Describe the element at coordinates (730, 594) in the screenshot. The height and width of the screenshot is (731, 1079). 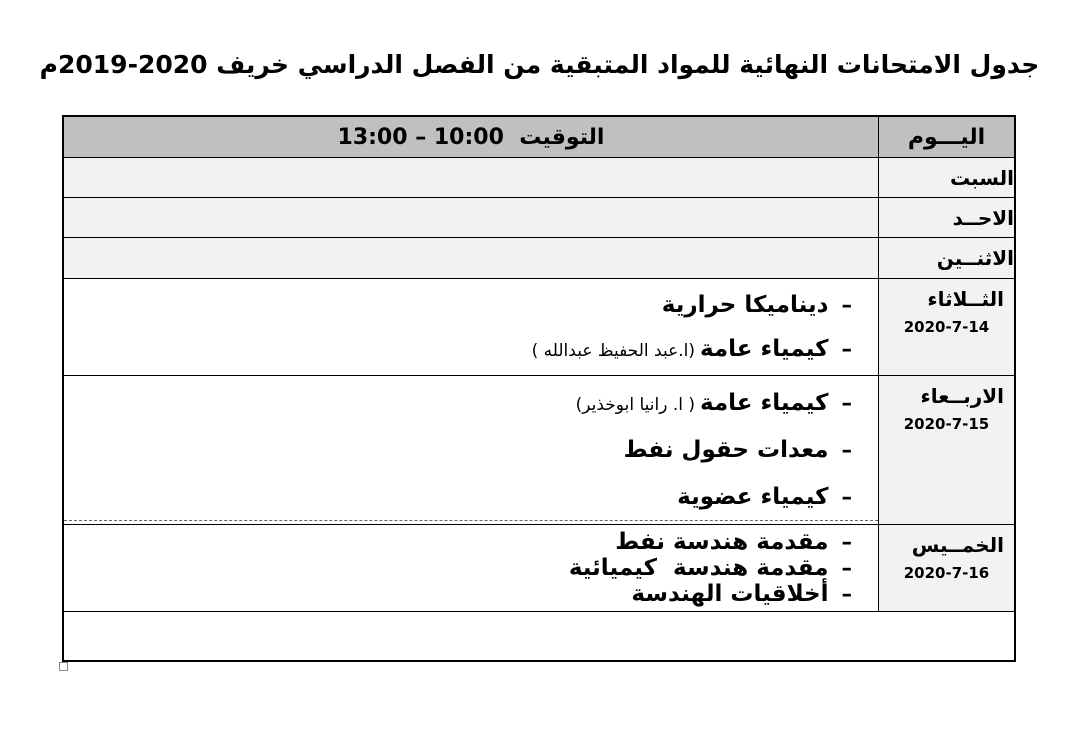
I see `course-name: أخلاقيات الهندسة` at that location.